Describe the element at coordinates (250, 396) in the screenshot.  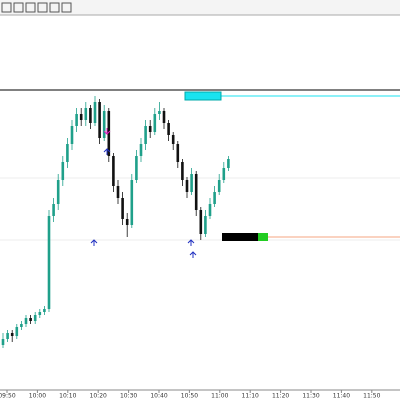
I see `x-tick-label: 11:10` at that location.